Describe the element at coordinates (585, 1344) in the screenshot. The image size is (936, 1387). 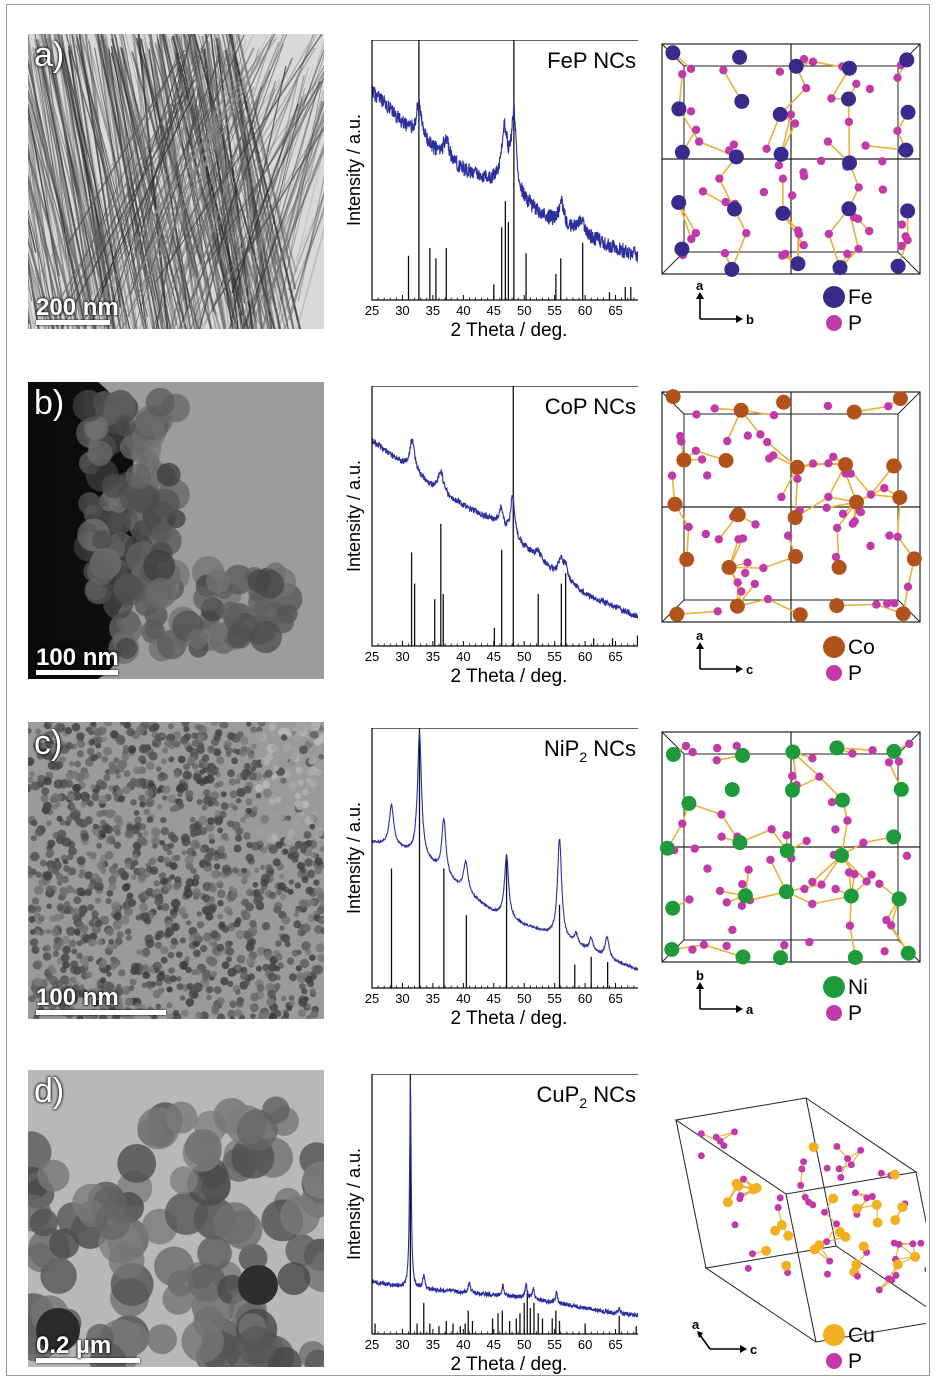
I see `x-tick-label: 60` at that location.